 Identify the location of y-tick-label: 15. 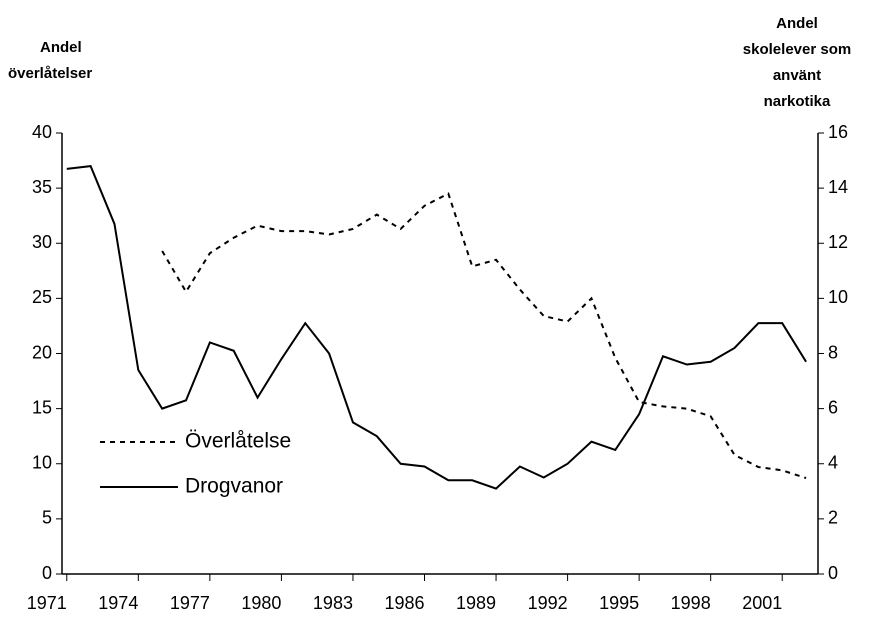
(42, 407).